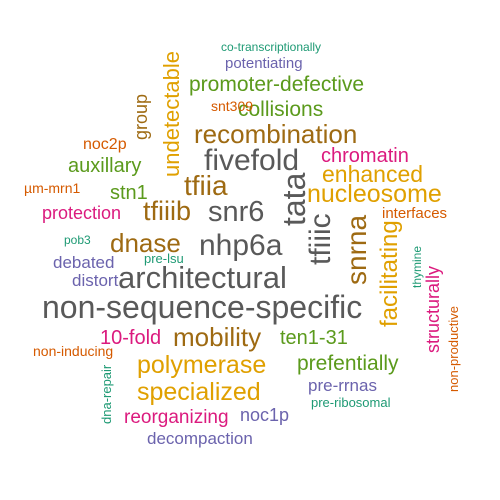 Image resolution: width=500 pixels, height=500 pixels. I want to click on word-fivefold: fivefold, so click(252, 160).